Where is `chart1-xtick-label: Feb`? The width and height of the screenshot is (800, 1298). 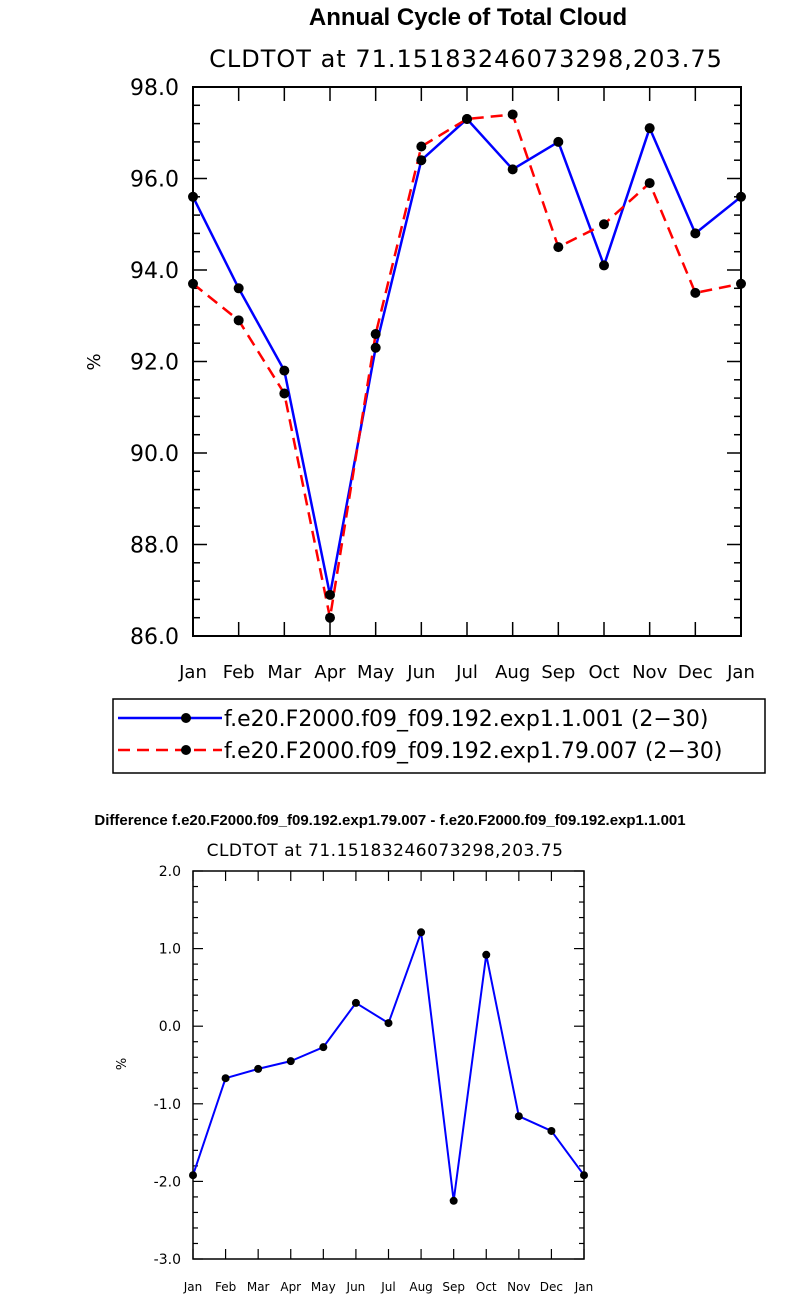 chart1-xtick-label: Feb is located at coordinates (239, 672).